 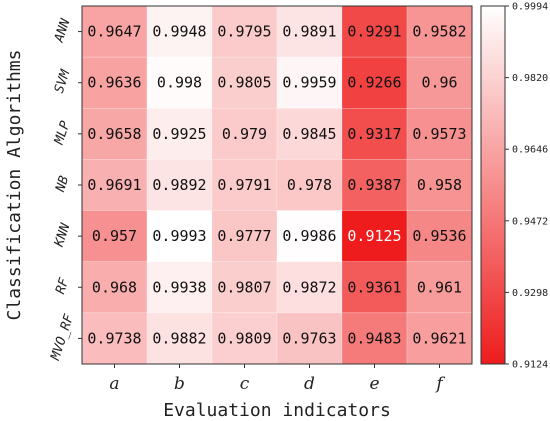 I want to click on cell-value-label: 0.9621, so click(x=439, y=338).